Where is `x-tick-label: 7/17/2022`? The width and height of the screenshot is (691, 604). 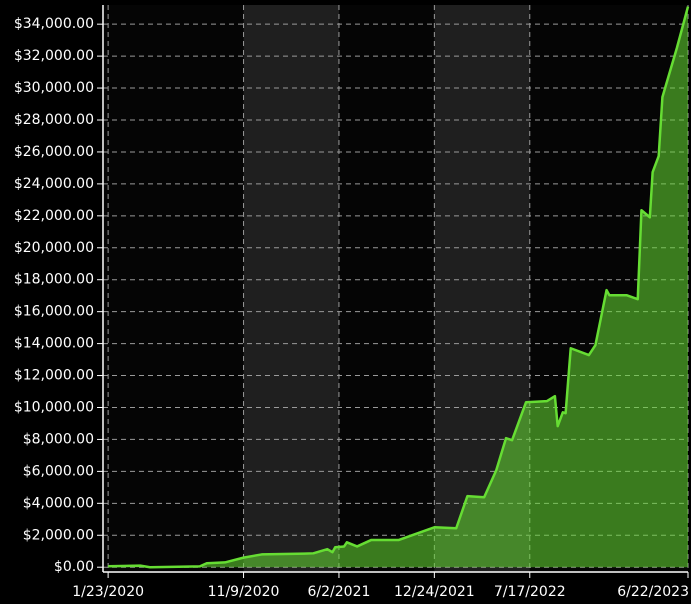
x-tick-label: 7/17/2022 is located at coordinates (530, 592).